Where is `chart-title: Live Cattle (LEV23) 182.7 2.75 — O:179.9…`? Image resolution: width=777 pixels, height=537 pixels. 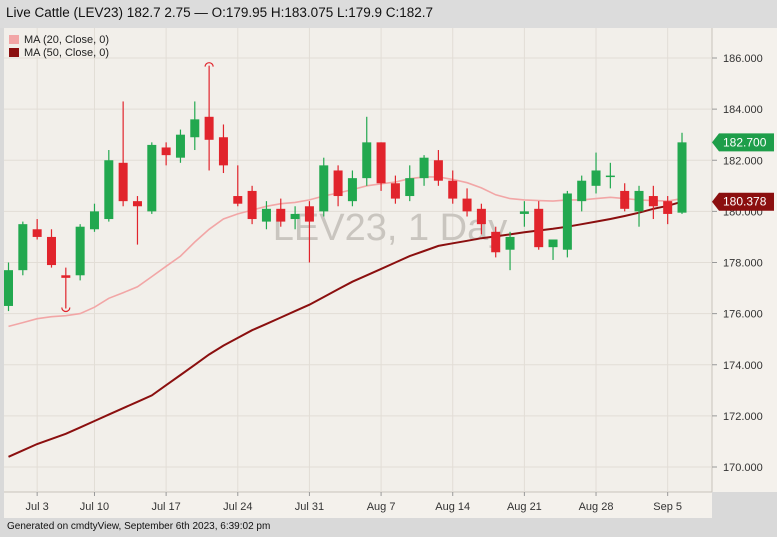 chart-title: Live Cattle (LEV23) 182.7 2.75 — O:179.9… is located at coordinates (220, 12).